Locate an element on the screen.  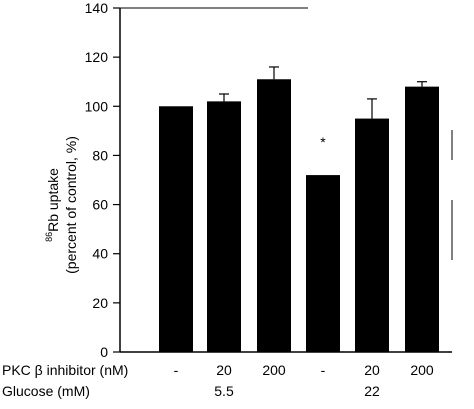
inhibitor-row-label: PKC β inhibitor (nM) is located at coordinates (65, 370).